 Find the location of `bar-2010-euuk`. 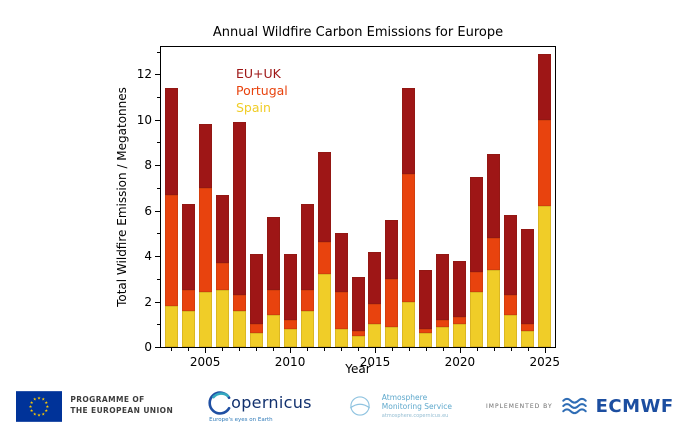

bar-2010-euuk is located at coordinates (290, 286).